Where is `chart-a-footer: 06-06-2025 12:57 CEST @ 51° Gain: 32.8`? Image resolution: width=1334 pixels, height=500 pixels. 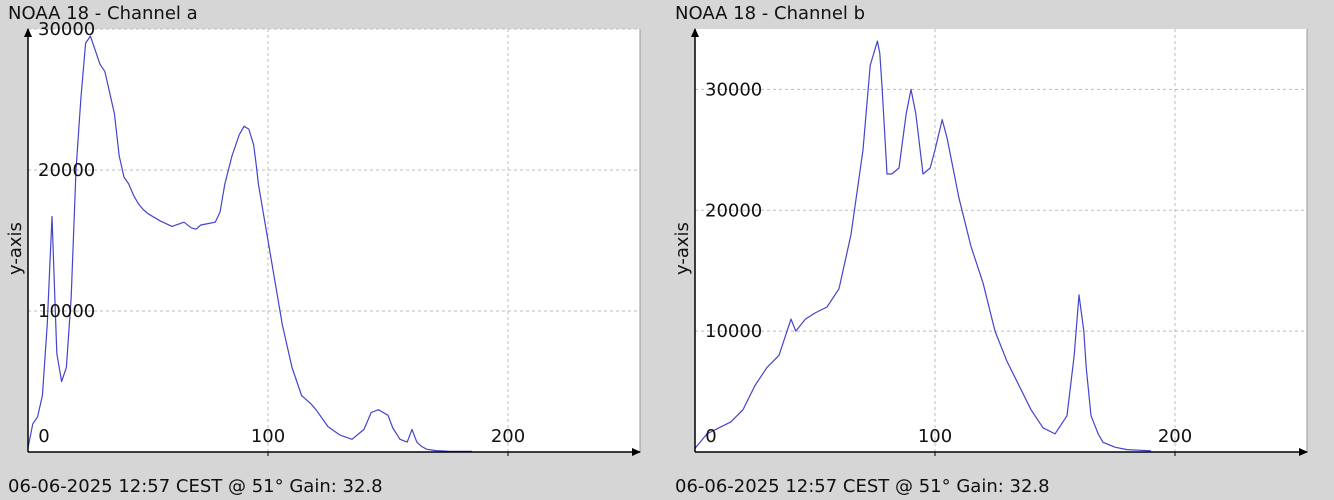
chart-a-footer: 06-06-2025 12:57 CEST @ 51° Gain: 32.8 is located at coordinates (195, 486).